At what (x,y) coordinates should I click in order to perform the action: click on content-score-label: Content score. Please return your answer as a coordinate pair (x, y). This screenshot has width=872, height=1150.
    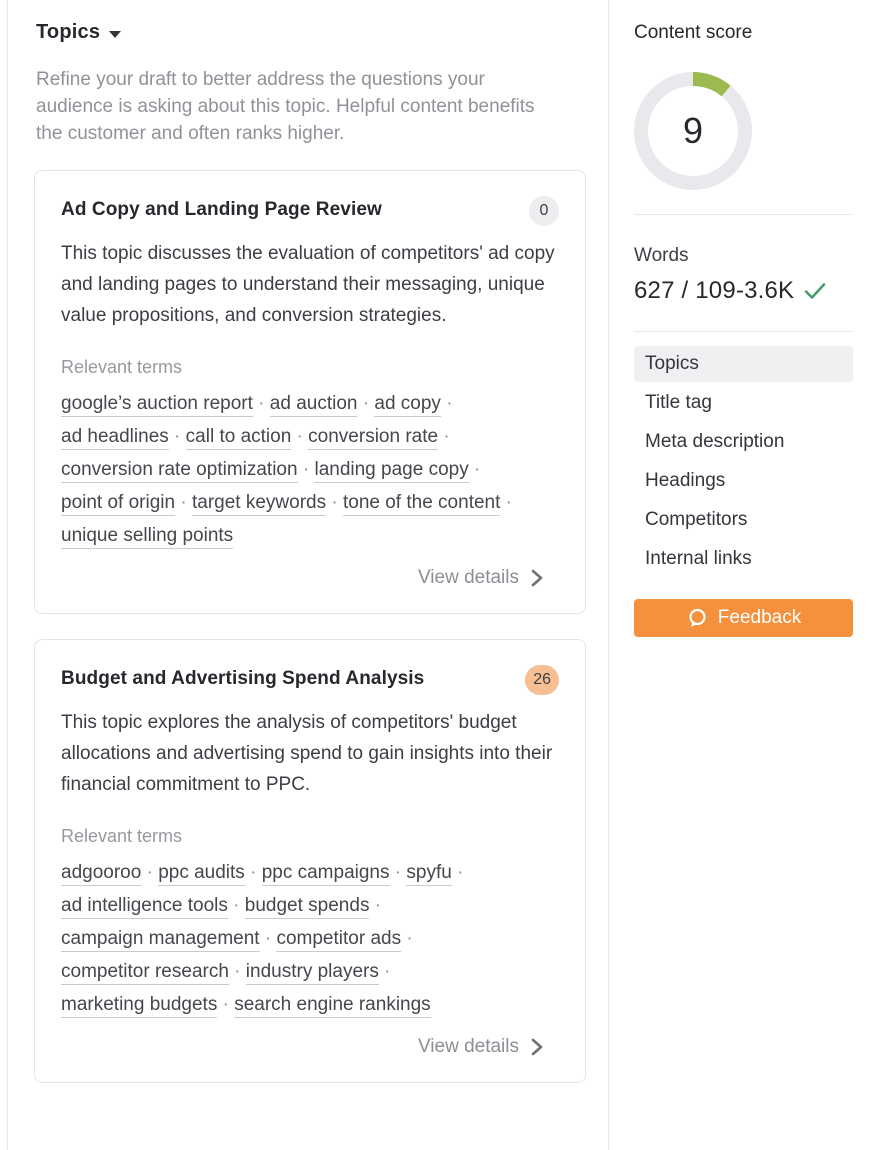
    Looking at the image, I should click on (693, 32).